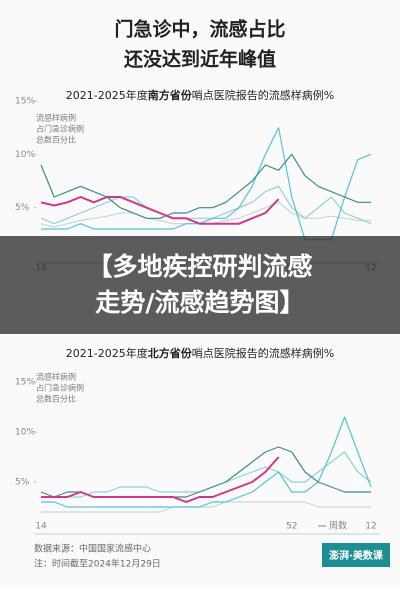 This screenshot has height=591, width=400. I want to click on banner-text: 走势/流感趋势图】, so click(199, 302).